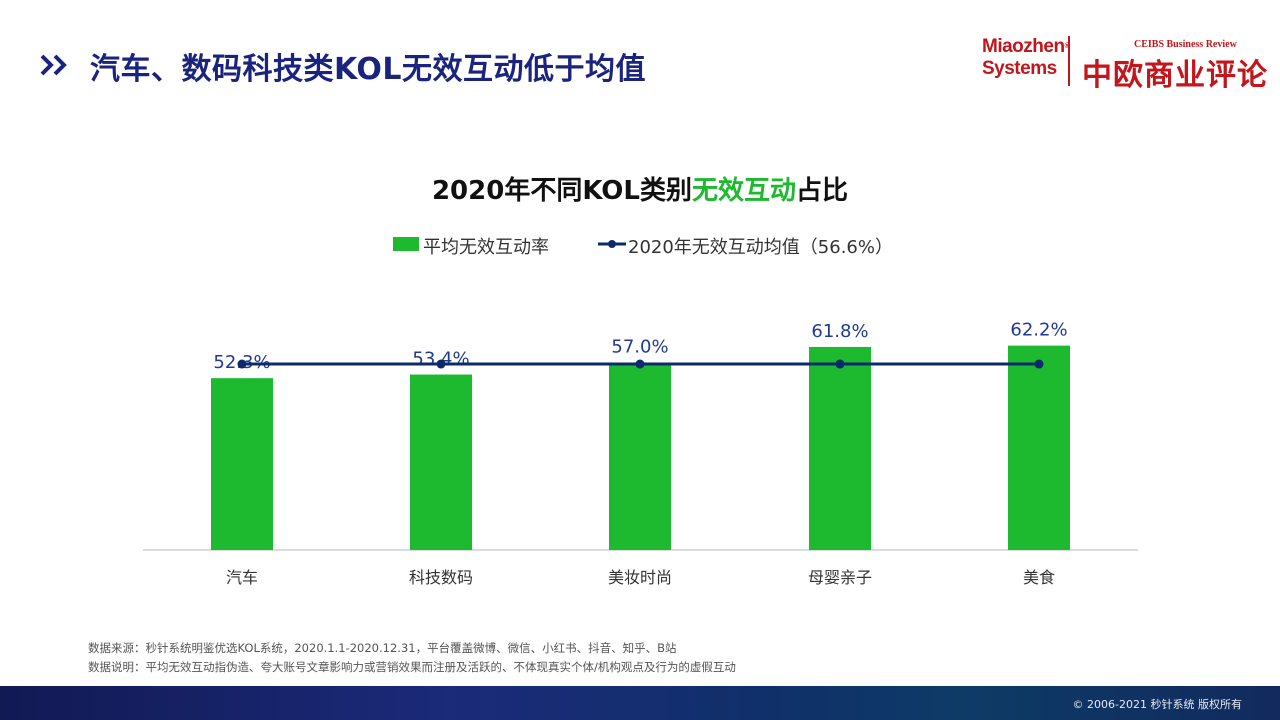 Image resolution: width=1280 pixels, height=720 pixels. I want to click on double-chevron-icon, so click(53, 65).